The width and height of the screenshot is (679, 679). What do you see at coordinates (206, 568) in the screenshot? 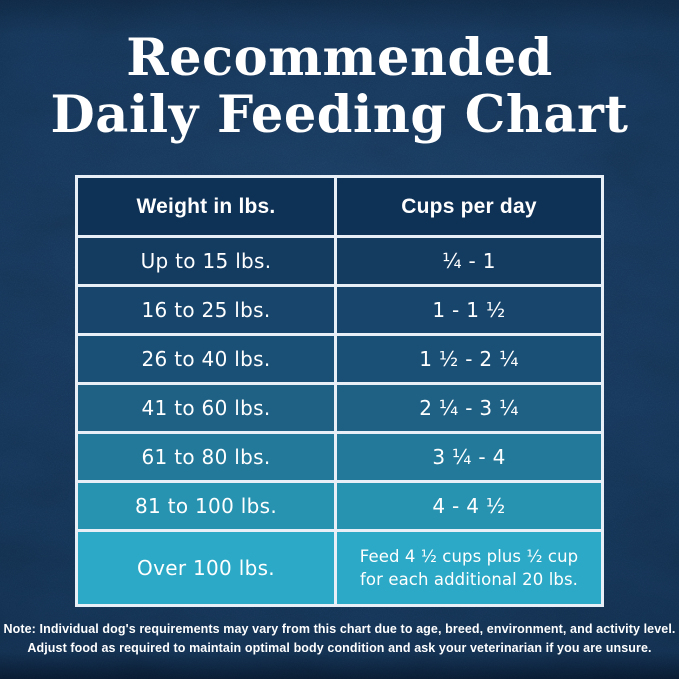
I see `weight-cell-row-7: Over 100 lbs.` at bounding box center [206, 568].